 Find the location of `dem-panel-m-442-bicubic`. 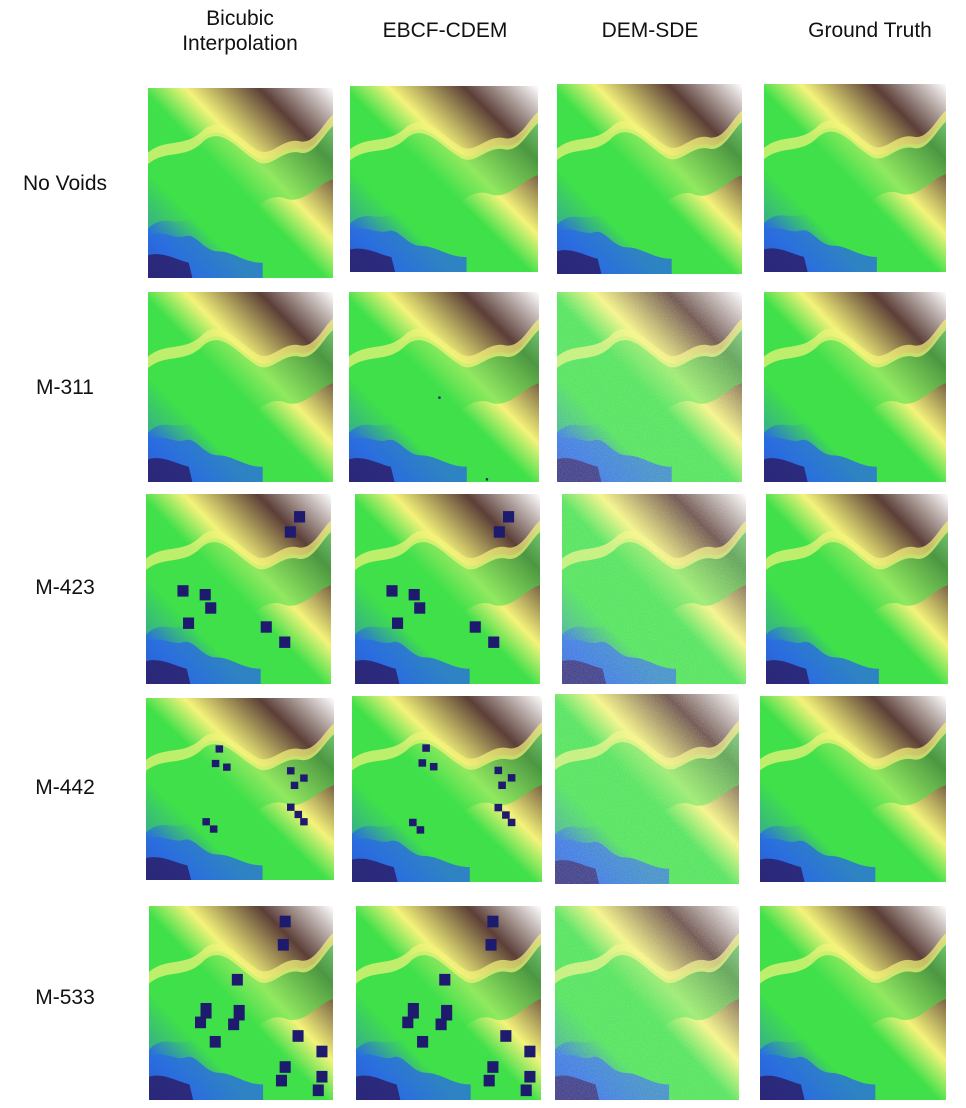

dem-panel-m-442-bicubic is located at coordinates (240, 789).